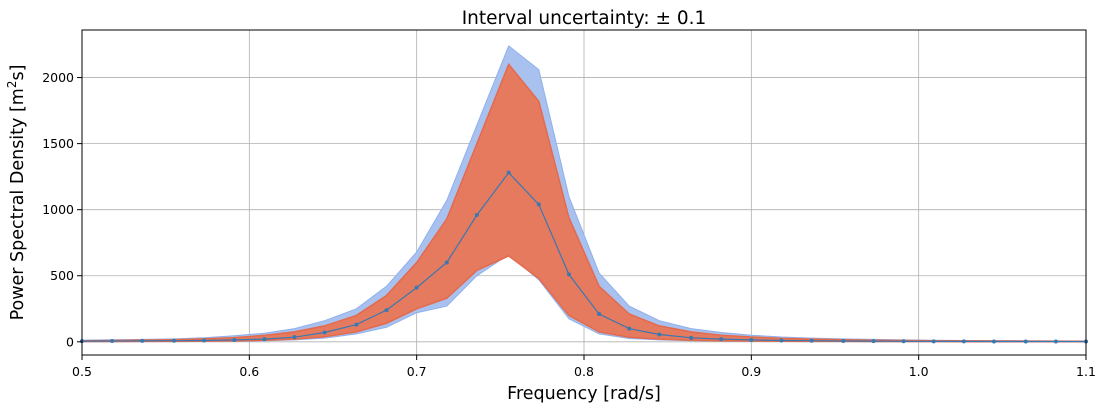  What do you see at coordinates (58, 143) in the screenshot?
I see `y-tick-label: 1500` at bounding box center [58, 143].